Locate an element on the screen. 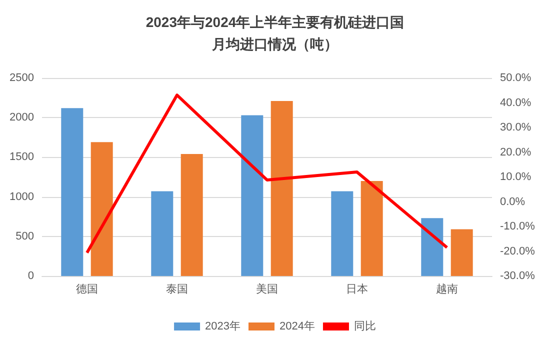 The width and height of the screenshot is (550, 341). y-tick-label: 2000 is located at coordinates (22, 118).